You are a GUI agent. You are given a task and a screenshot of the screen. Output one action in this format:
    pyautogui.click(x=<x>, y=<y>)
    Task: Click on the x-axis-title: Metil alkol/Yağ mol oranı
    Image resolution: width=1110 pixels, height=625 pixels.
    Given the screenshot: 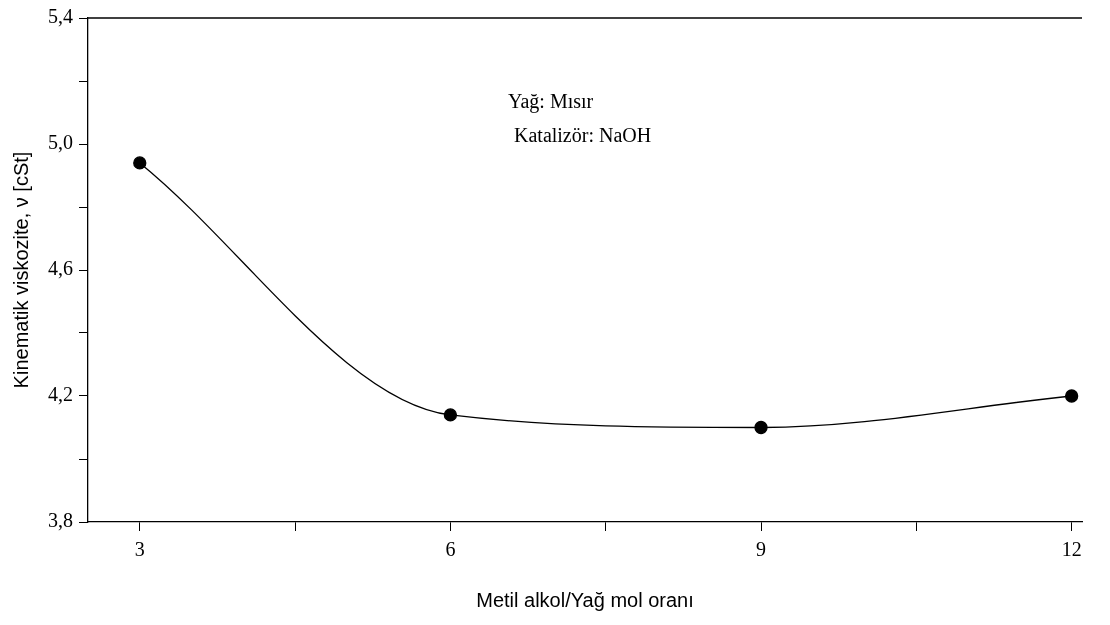 What is the action you would take?
    pyautogui.click(x=585, y=599)
    